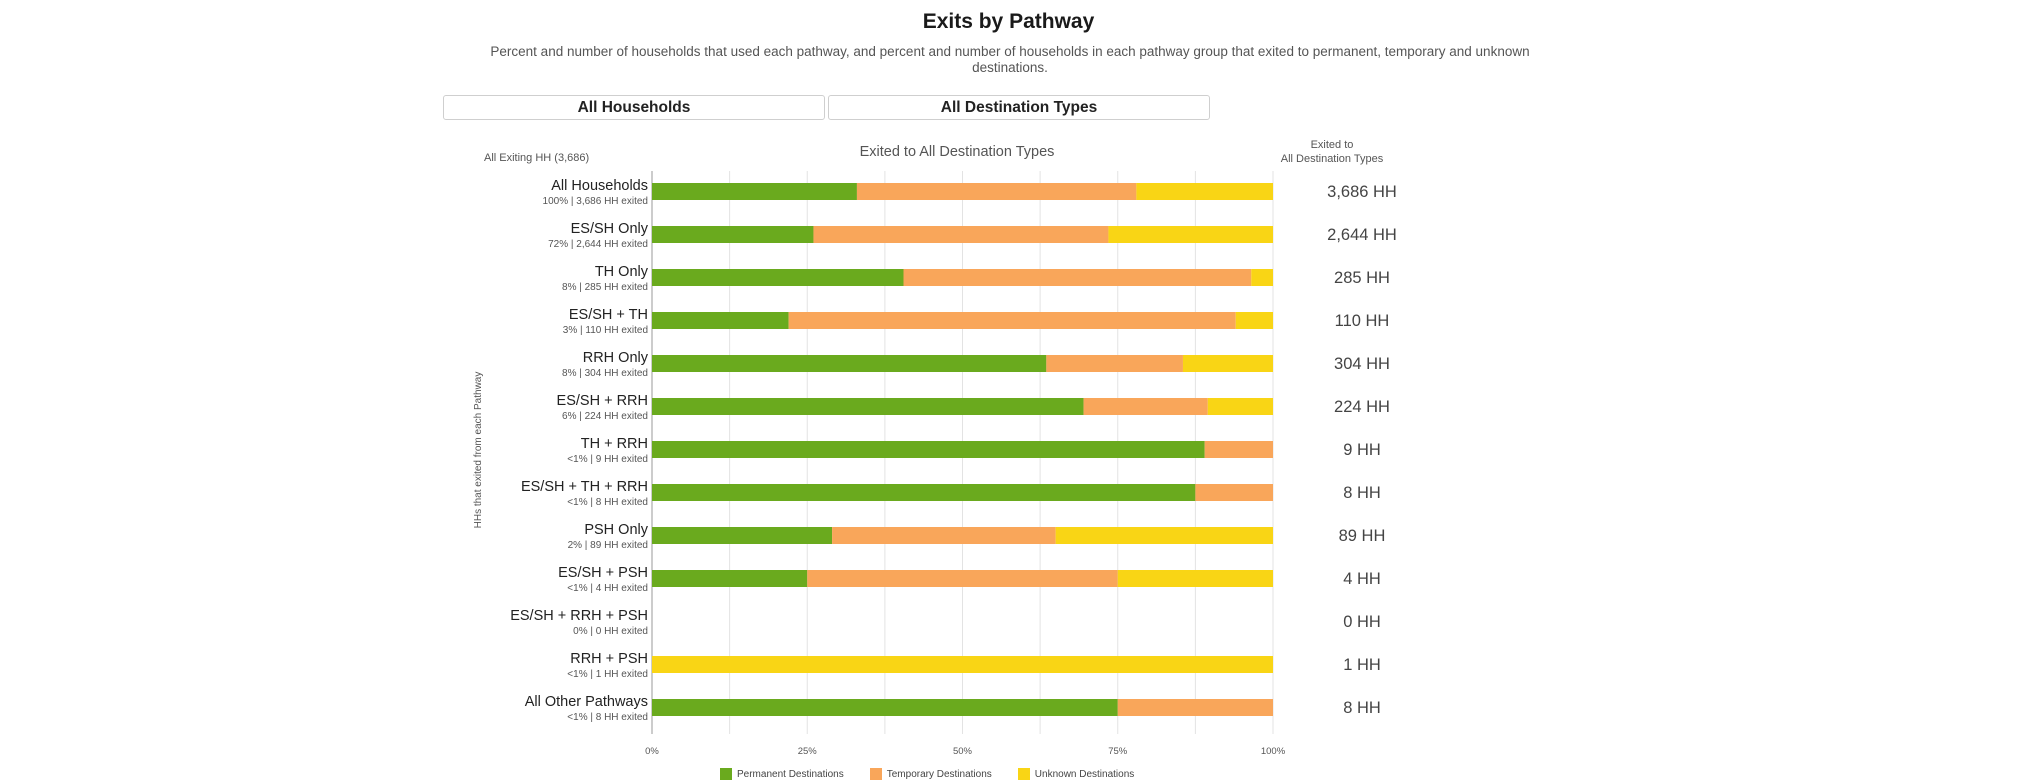  I want to click on row-sublabel: 3% | 110 HH exited, so click(605, 330).